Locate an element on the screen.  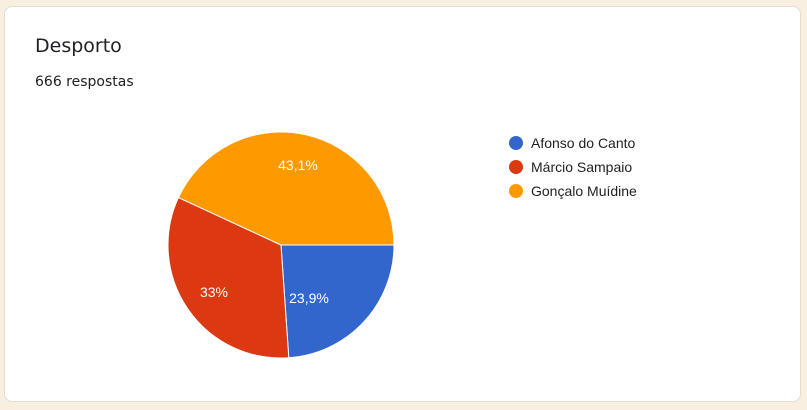
question-title: Desporto is located at coordinates (78, 46).